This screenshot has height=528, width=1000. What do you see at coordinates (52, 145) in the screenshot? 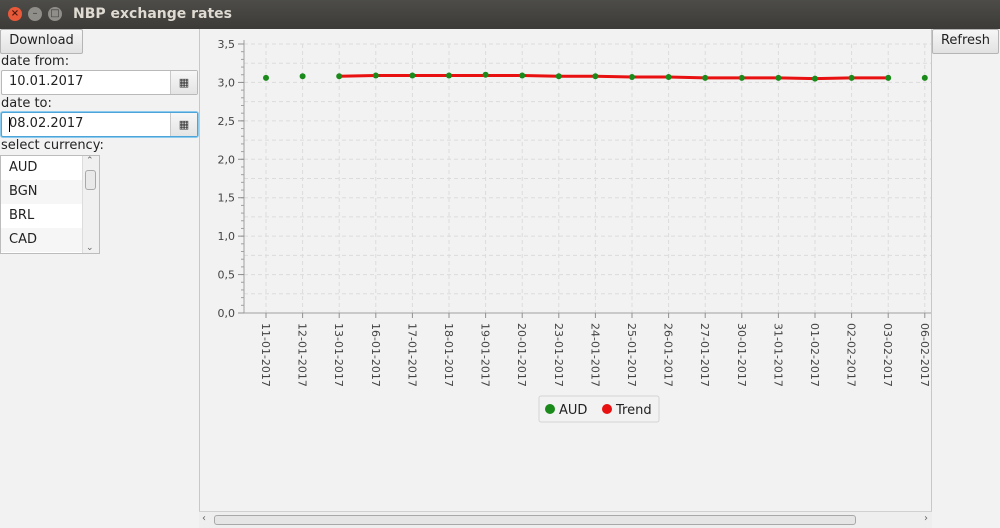
I see `select-currency-label: select currency:` at bounding box center [52, 145].